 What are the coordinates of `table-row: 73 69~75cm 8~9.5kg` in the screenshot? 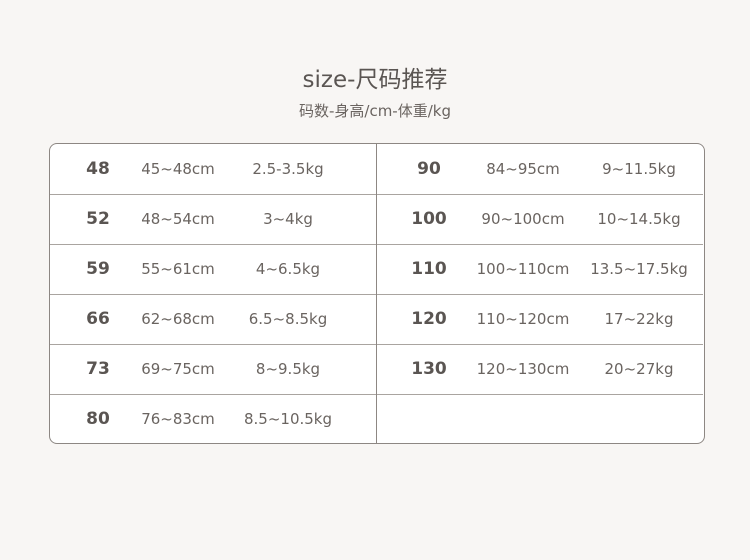 It's located at (213, 369).